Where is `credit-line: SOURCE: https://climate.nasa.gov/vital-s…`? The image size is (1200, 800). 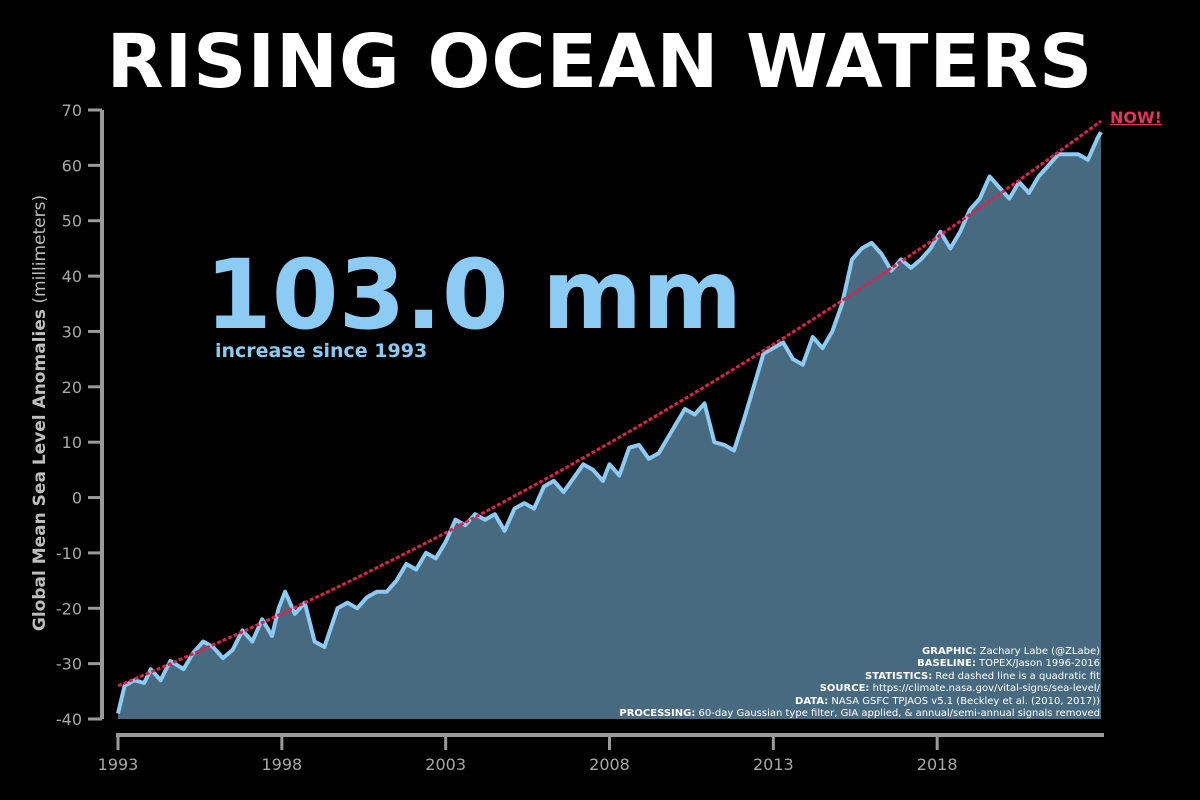
credit-line: SOURCE: https://climate.nasa.gov/vital-s… is located at coordinates (959, 689).